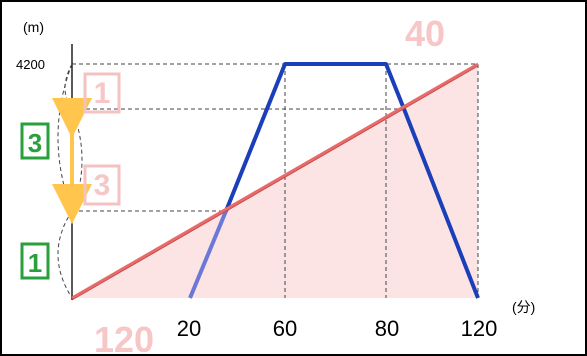 This screenshot has height=356, width=587. Describe the element at coordinates (65, 254) in the screenshot. I see `brace-left-lower` at that location.